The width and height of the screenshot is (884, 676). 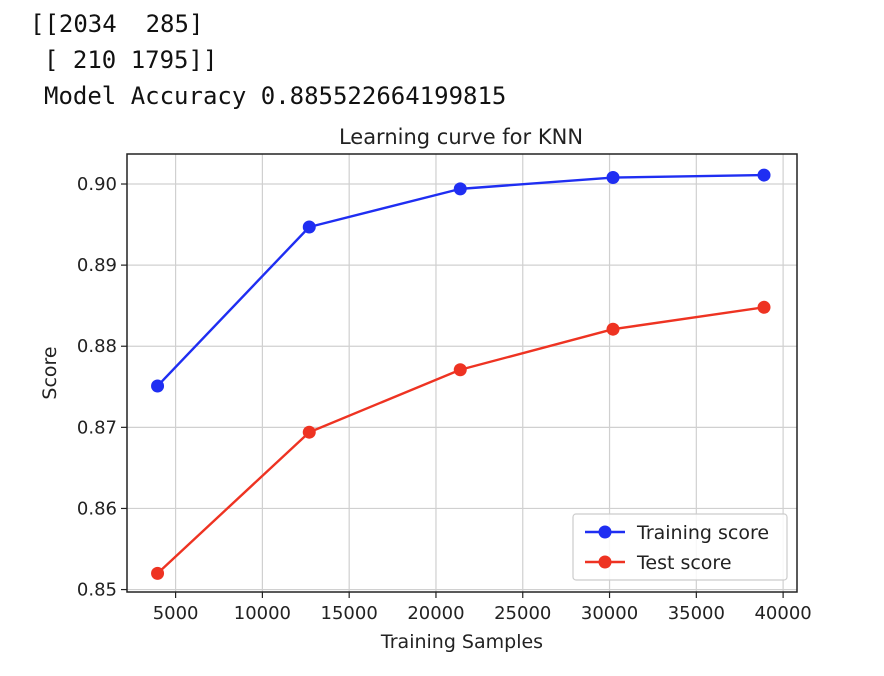 I want to click on x-tick-label: 20000, so click(x=435, y=613).